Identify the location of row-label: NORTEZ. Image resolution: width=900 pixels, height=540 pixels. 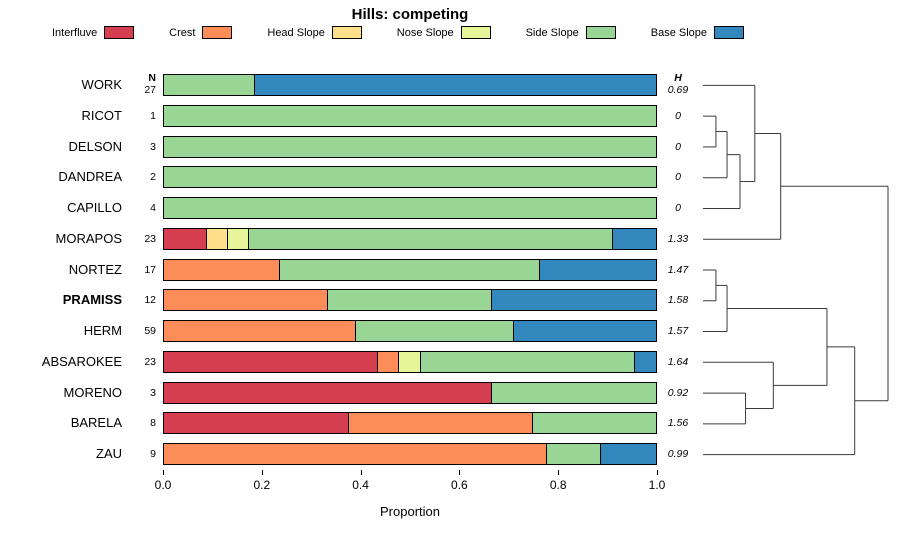
(95, 269).